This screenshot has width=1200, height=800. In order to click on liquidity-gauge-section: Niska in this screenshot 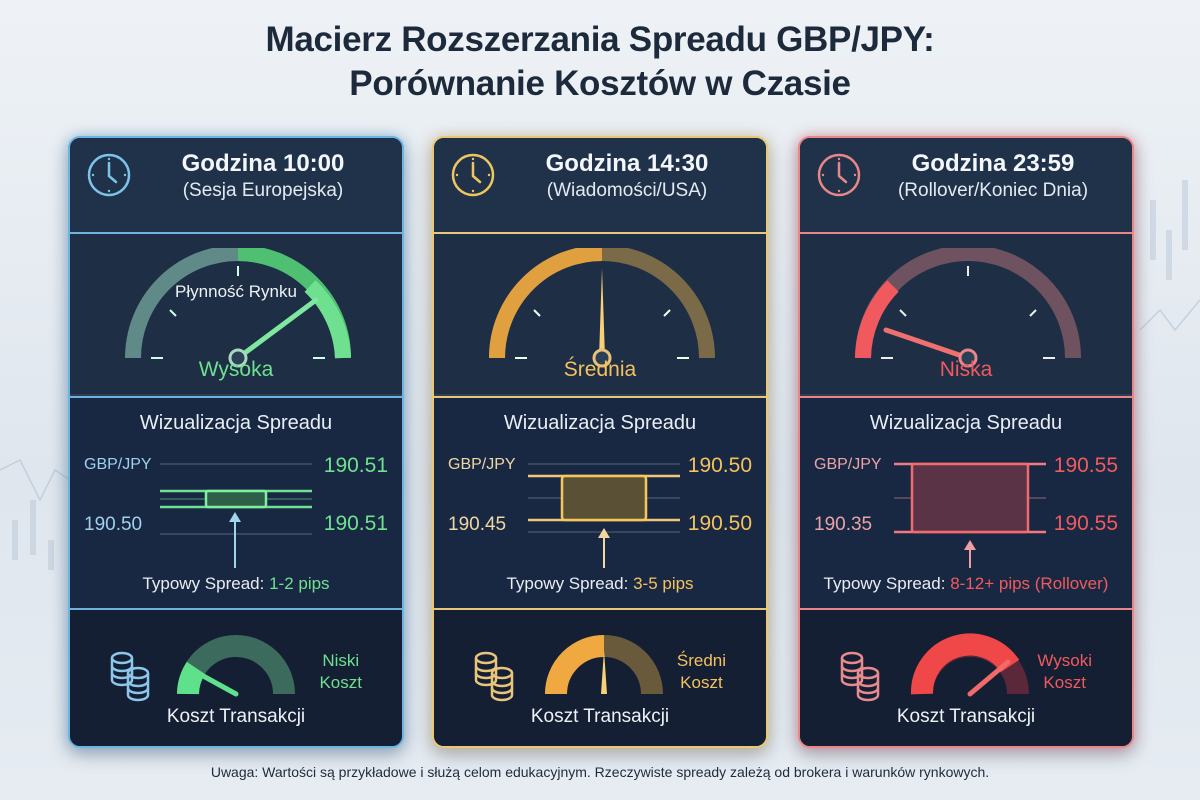, I will do `click(966, 315)`.